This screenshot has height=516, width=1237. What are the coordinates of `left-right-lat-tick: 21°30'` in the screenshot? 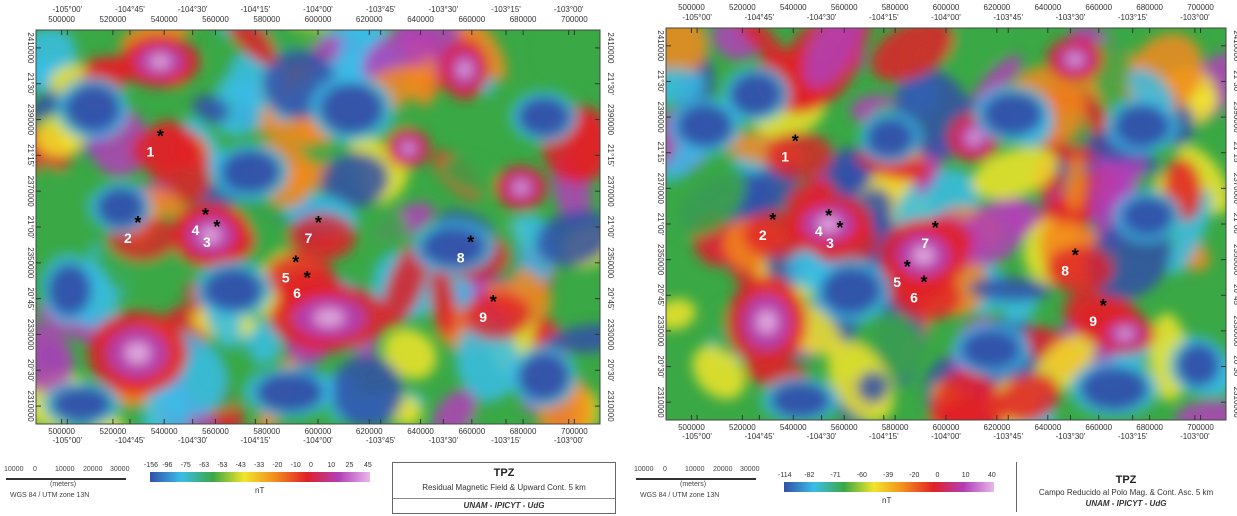 It's located at (610, 83).